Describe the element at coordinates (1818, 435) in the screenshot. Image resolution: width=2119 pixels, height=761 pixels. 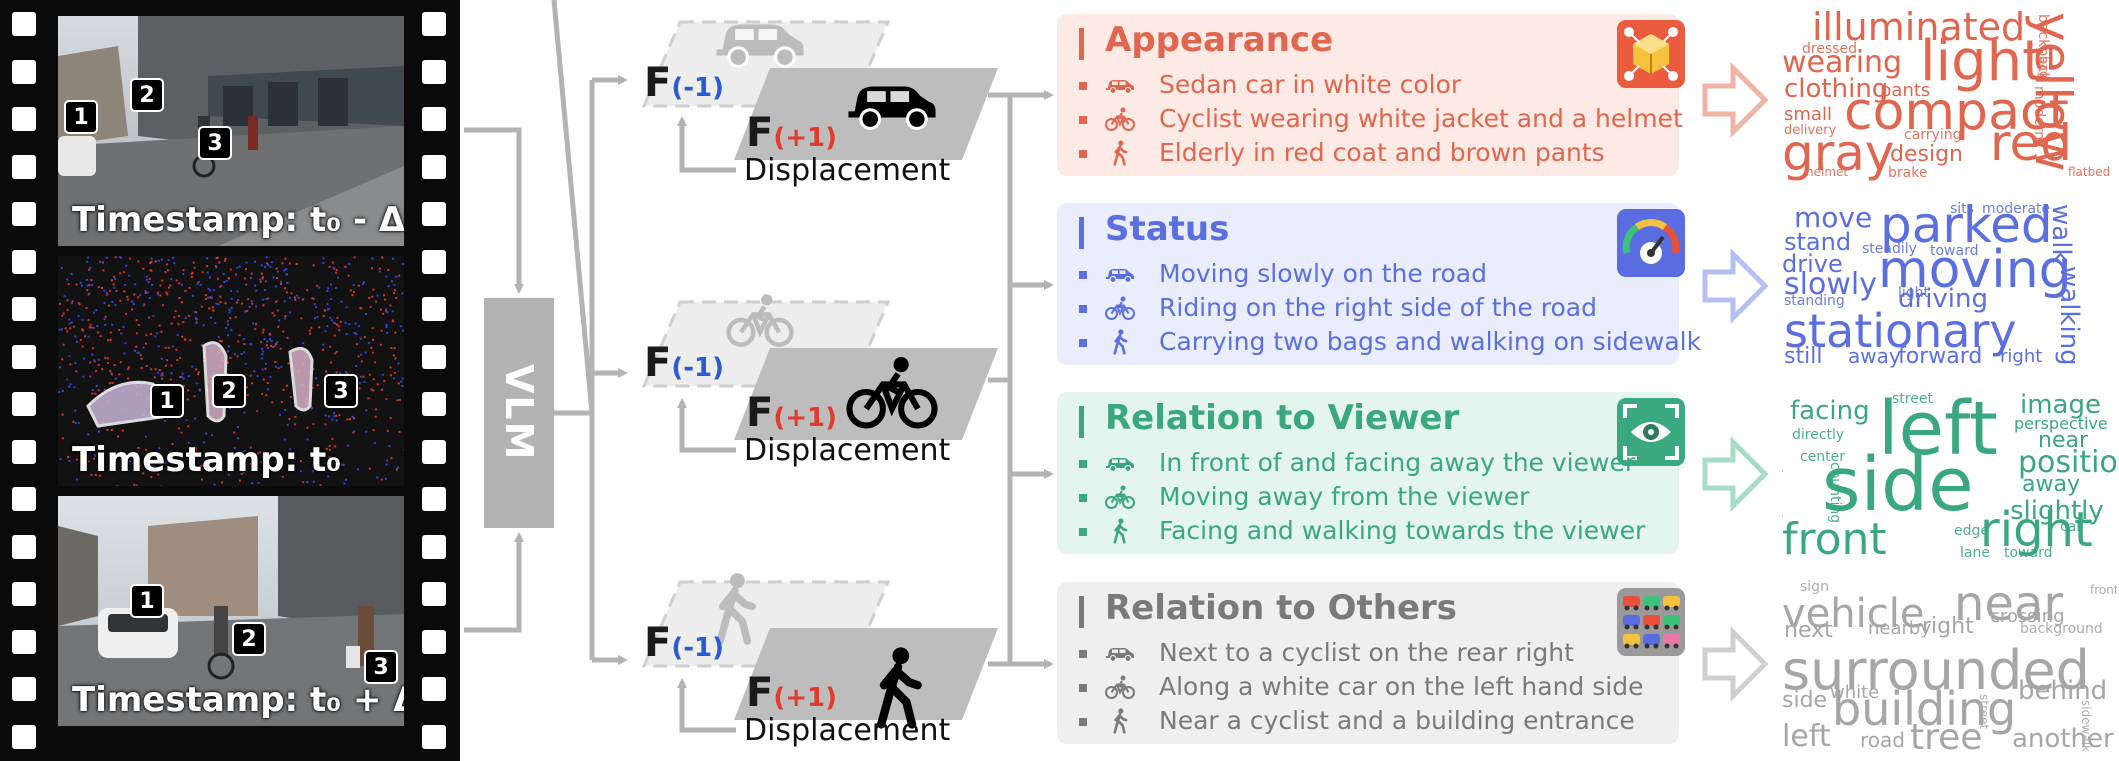
I see `word-cloud-word: directly` at that location.